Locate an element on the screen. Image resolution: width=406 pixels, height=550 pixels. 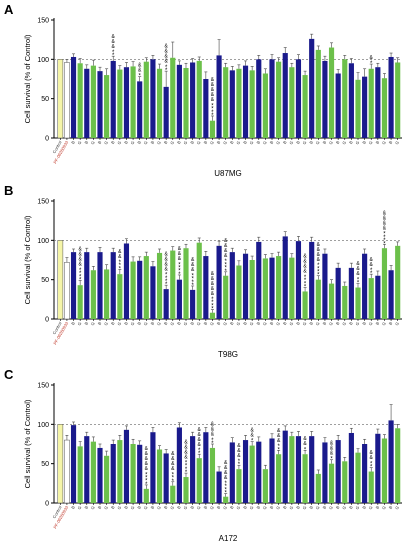
y-tick-label: 100 is located at coordinates (43, 425).